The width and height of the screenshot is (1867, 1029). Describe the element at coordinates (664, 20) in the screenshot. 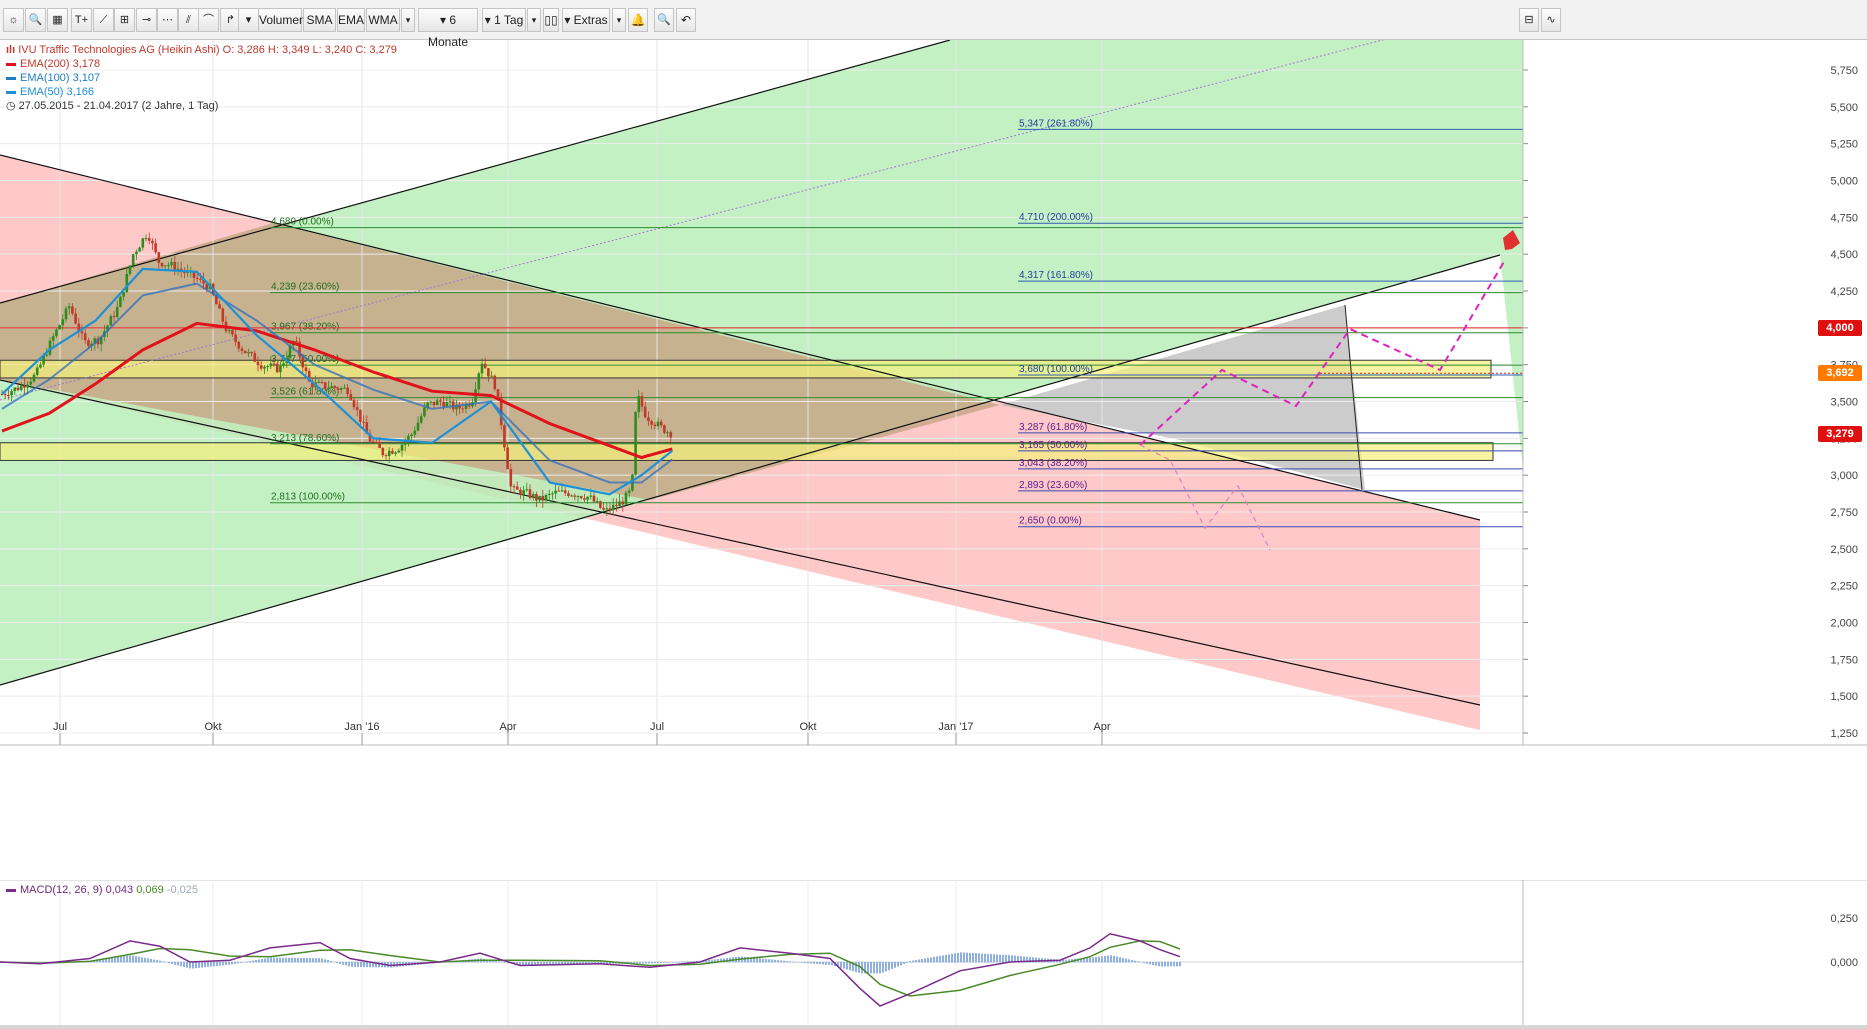

I see `zoom-icon: 🔍` at that location.